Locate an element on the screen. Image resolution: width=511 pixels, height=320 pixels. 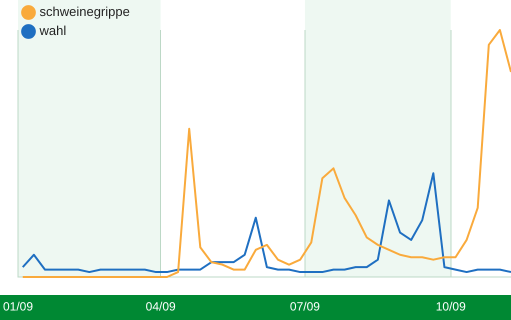
x-tick-label: 07/09 is located at coordinates (305, 307).